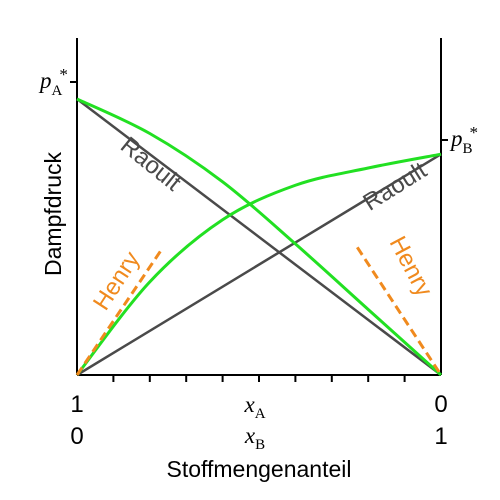 This screenshot has height=500, width=500. I want to click on henry-B-curve, so click(118, 312).